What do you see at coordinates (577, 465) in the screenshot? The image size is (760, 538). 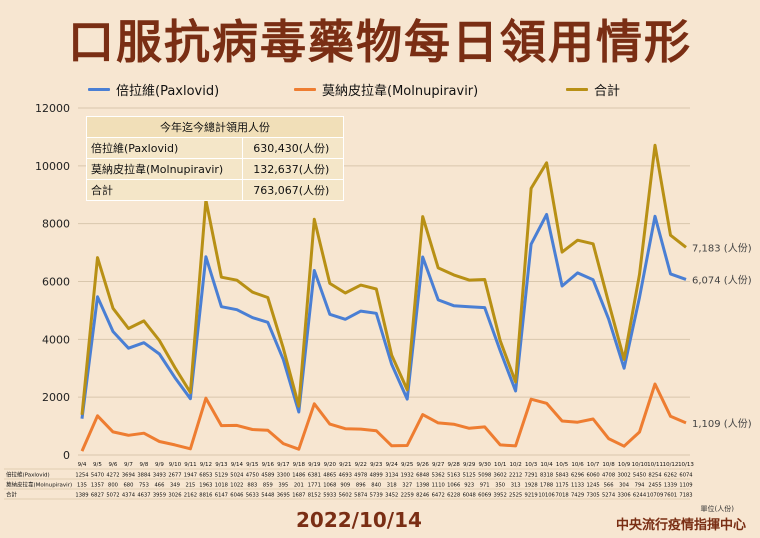 I see `x-tick-label: 10/6` at bounding box center [577, 465].